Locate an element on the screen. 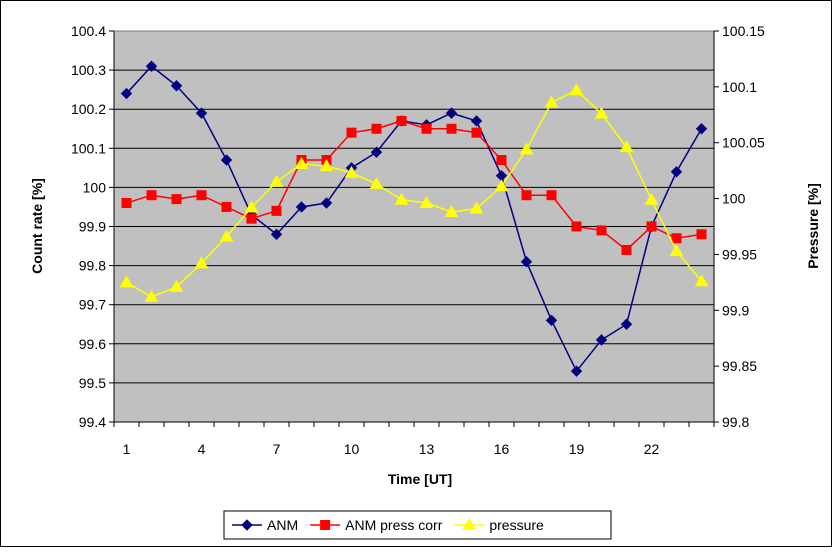 This screenshot has width=832, height=552. left-tick-label: 99.9 is located at coordinates (92, 227).